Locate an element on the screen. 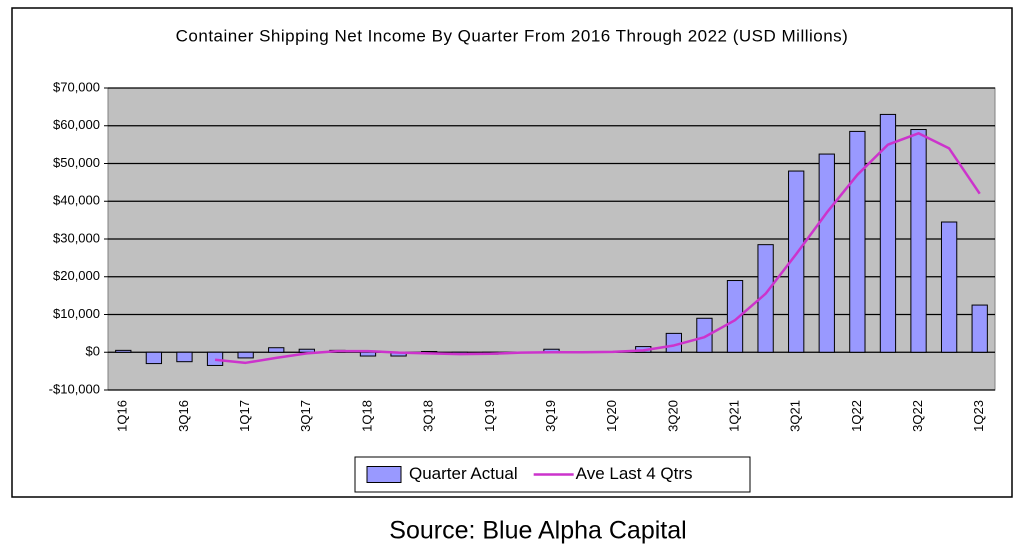 The width and height of the screenshot is (1024, 558). y-tick-label: $50,000 is located at coordinates (76, 162).